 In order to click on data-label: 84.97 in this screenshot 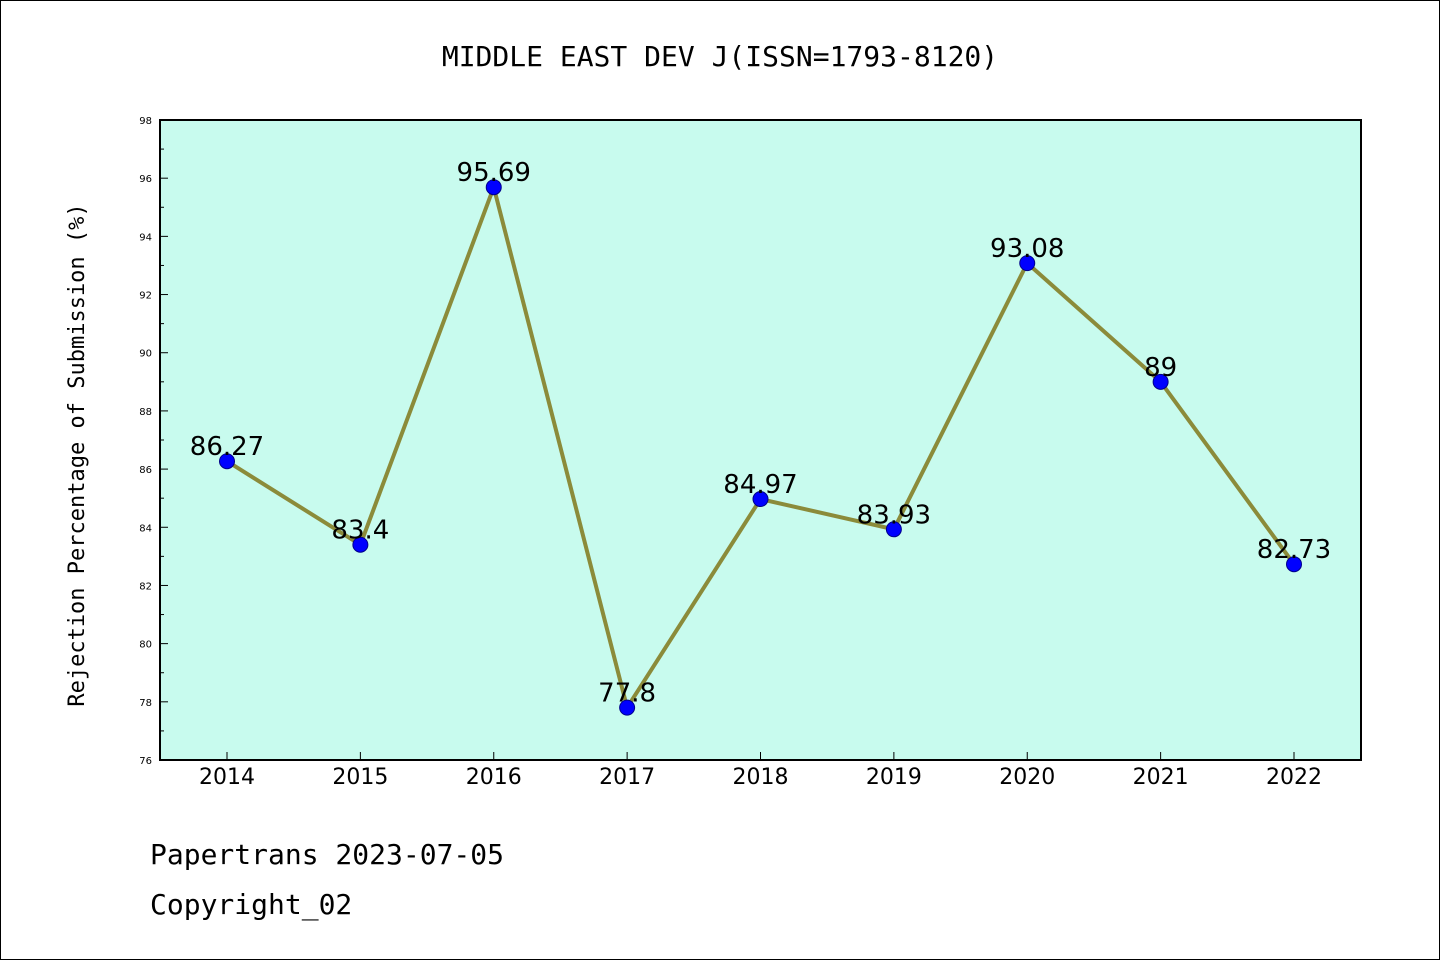, I will do `click(760, 485)`.